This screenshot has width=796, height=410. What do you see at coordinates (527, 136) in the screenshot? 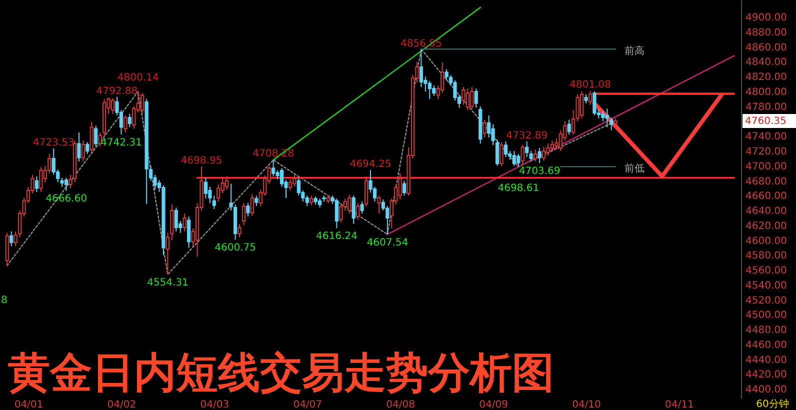
I see `annotation: 4732.89` at bounding box center [527, 136].